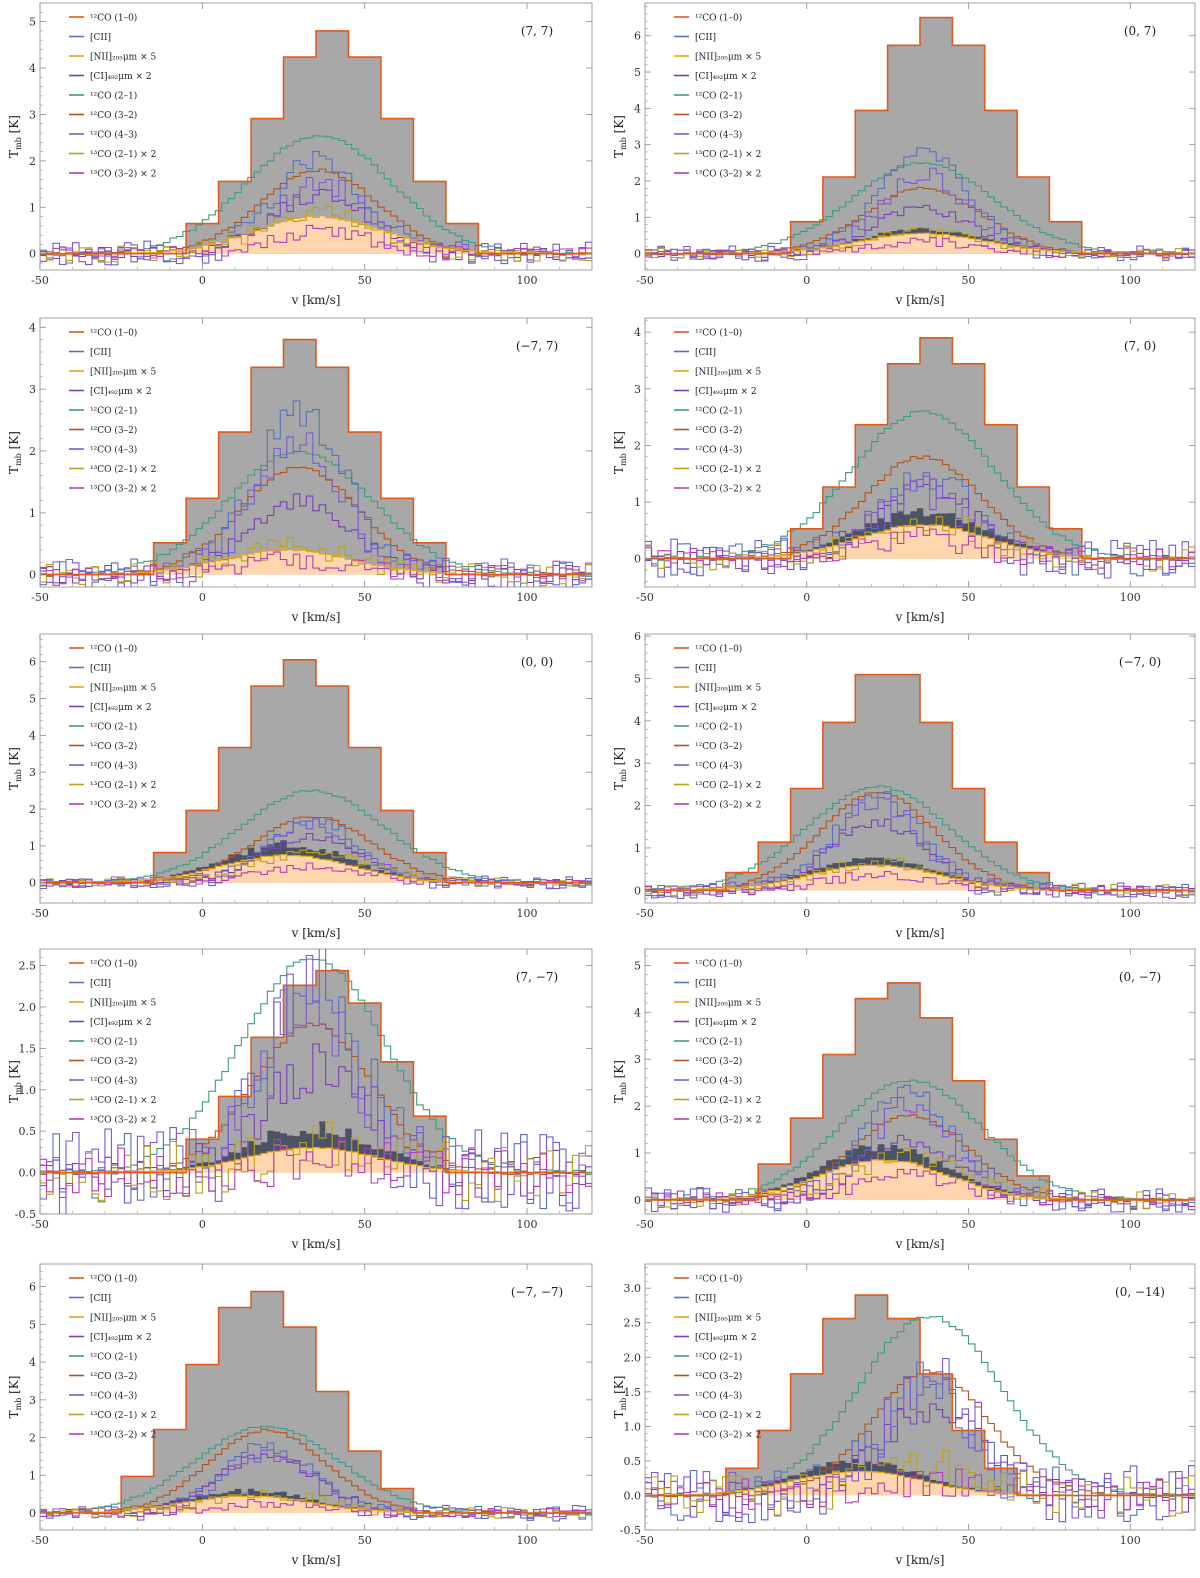 Image resolution: width=1200 pixels, height=1578 pixels. What do you see at coordinates (633, 1426) in the screenshot?
I see `y-tick-label: 1.0` at bounding box center [633, 1426].